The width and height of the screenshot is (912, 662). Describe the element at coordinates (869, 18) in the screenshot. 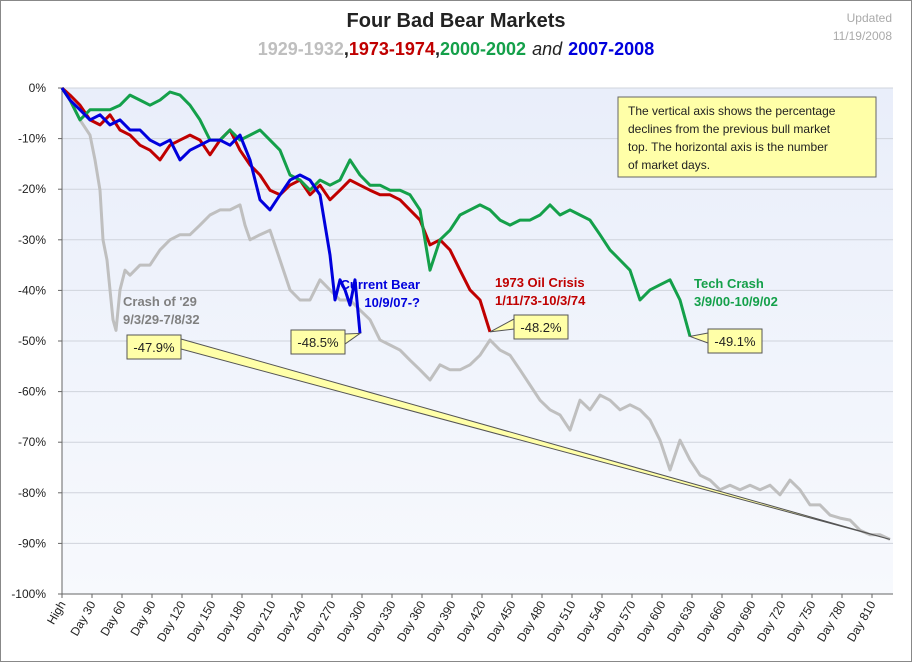

I see `updated: Updated` at that location.